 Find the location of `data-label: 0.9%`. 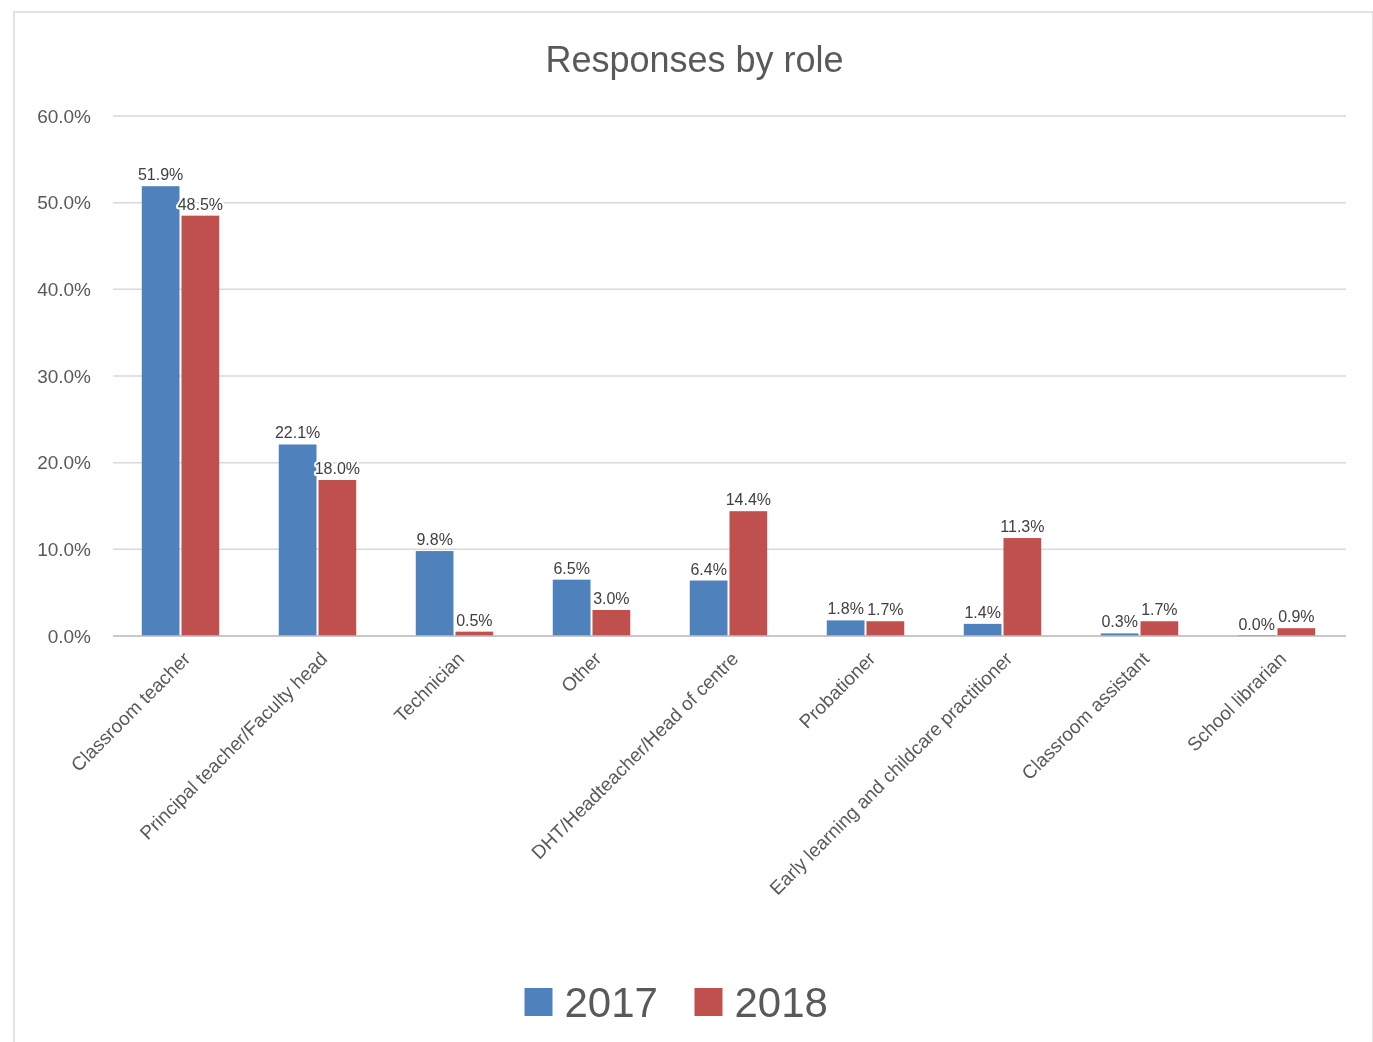

data-label: 0.9% is located at coordinates (1296, 617).